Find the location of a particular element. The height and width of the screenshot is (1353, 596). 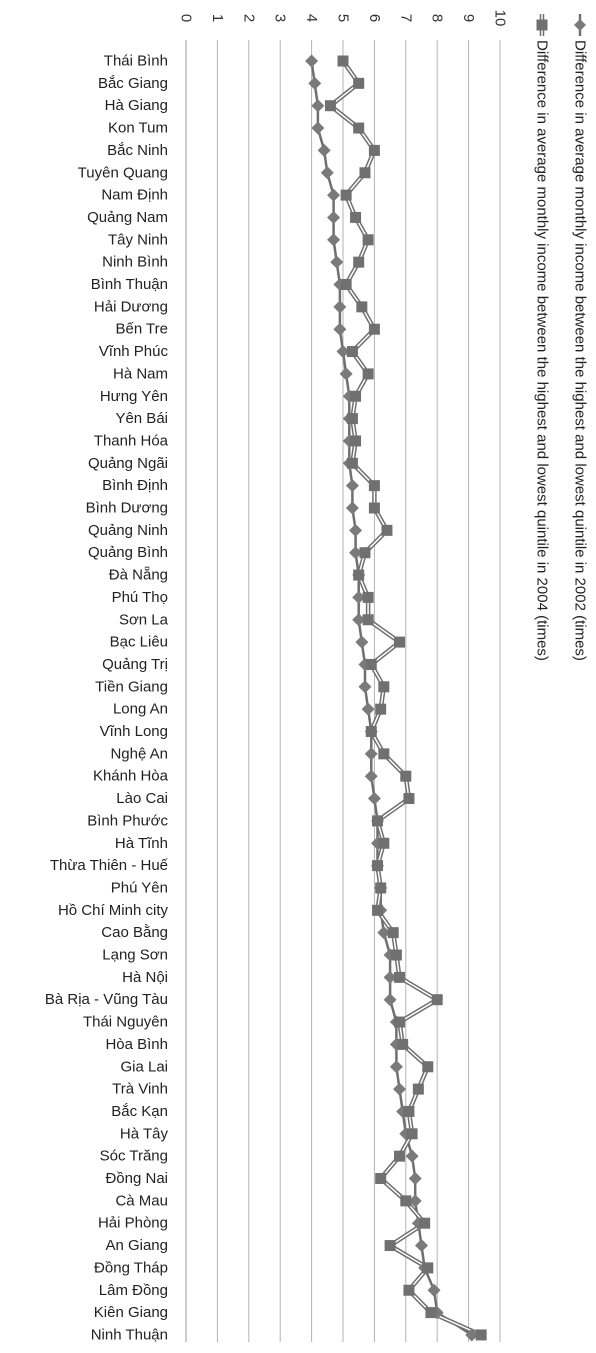

category-label: Yên Bái is located at coordinates (141, 418).